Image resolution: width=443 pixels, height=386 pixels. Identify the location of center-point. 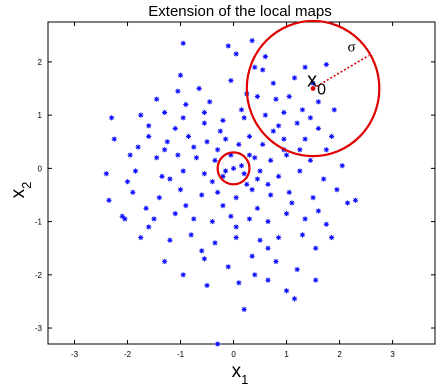
(313, 88).